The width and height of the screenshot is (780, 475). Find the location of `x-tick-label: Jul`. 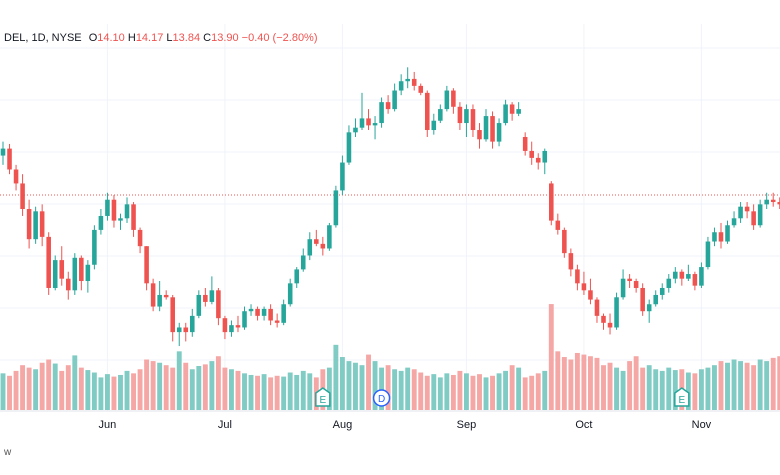

x-tick-label: Jul is located at coordinates (225, 425).